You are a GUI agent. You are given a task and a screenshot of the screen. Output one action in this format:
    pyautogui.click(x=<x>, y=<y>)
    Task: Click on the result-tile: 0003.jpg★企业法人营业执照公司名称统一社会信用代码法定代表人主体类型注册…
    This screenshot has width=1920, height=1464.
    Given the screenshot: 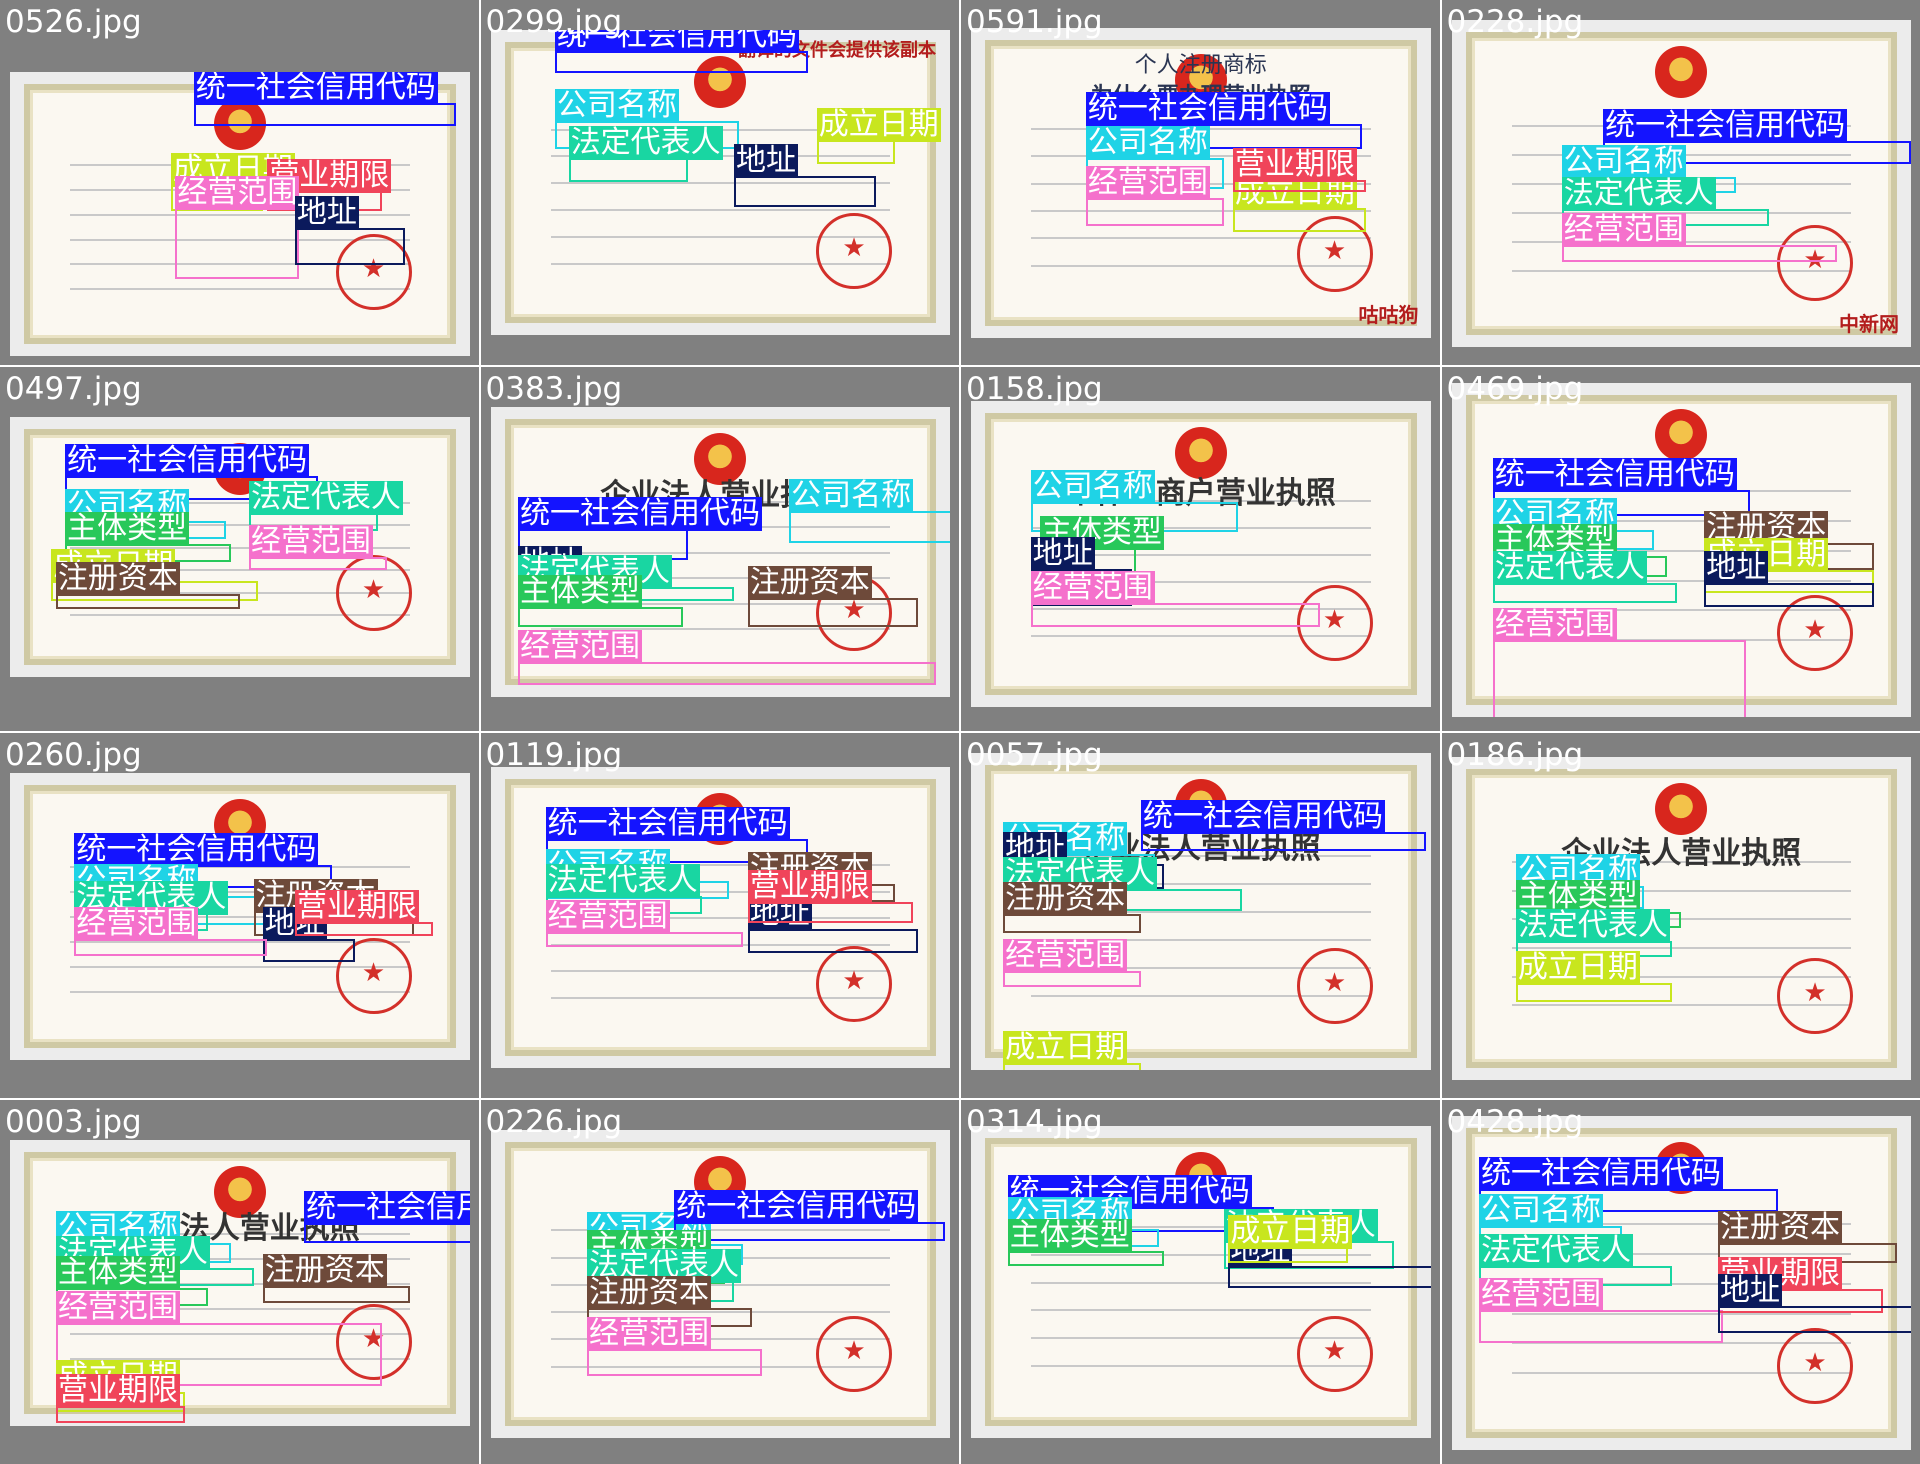 What is the action you would take?
    pyautogui.click(x=239, y=1281)
    